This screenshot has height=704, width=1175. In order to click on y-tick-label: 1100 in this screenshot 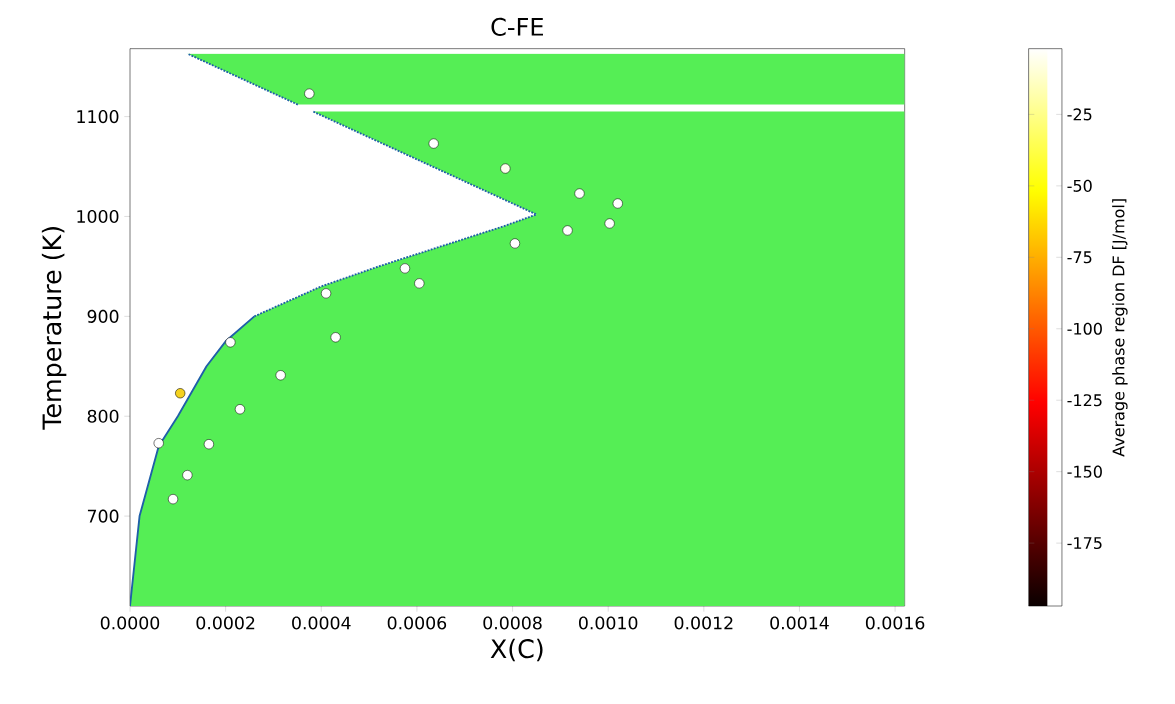, I will do `click(98, 117)`.